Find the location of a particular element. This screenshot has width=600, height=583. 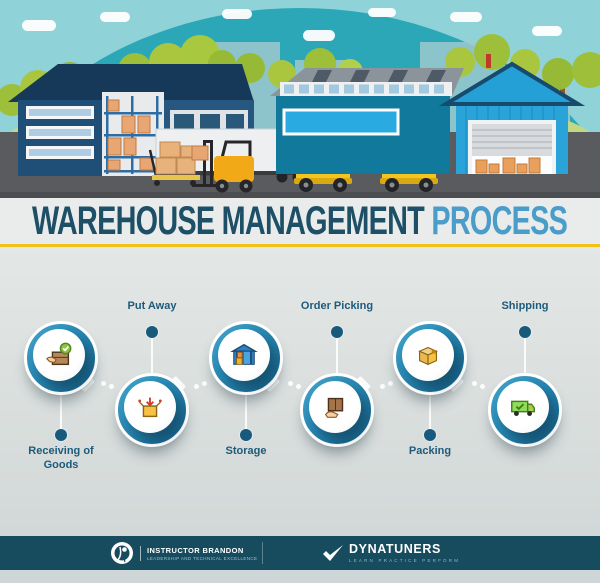

dynatuners-check-icon is located at coordinates (333, 553).